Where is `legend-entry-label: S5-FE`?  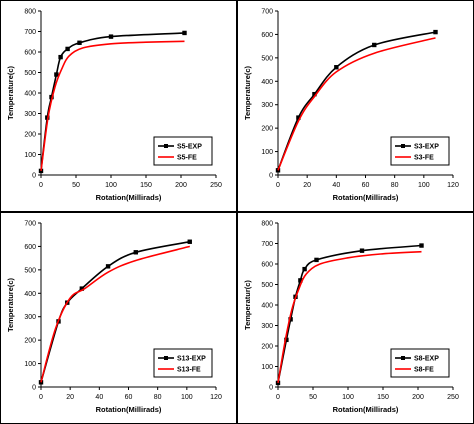 legend-entry-label: S5-FE is located at coordinates (187, 158).